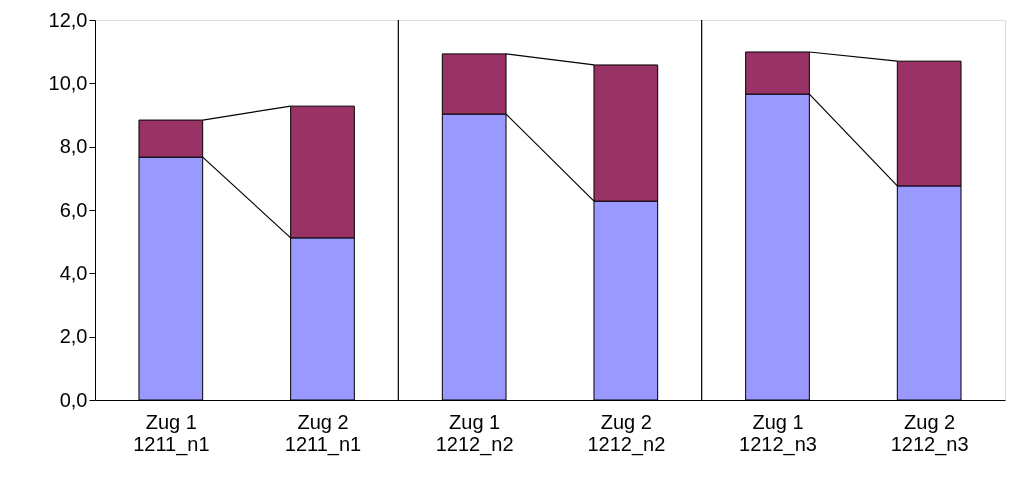 The width and height of the screenshot is (1019, 490). What do you see at coordinates (73, 209) in the screenshot?
I see `y-tick-label: 6,0` at bounding box center [73, 209].